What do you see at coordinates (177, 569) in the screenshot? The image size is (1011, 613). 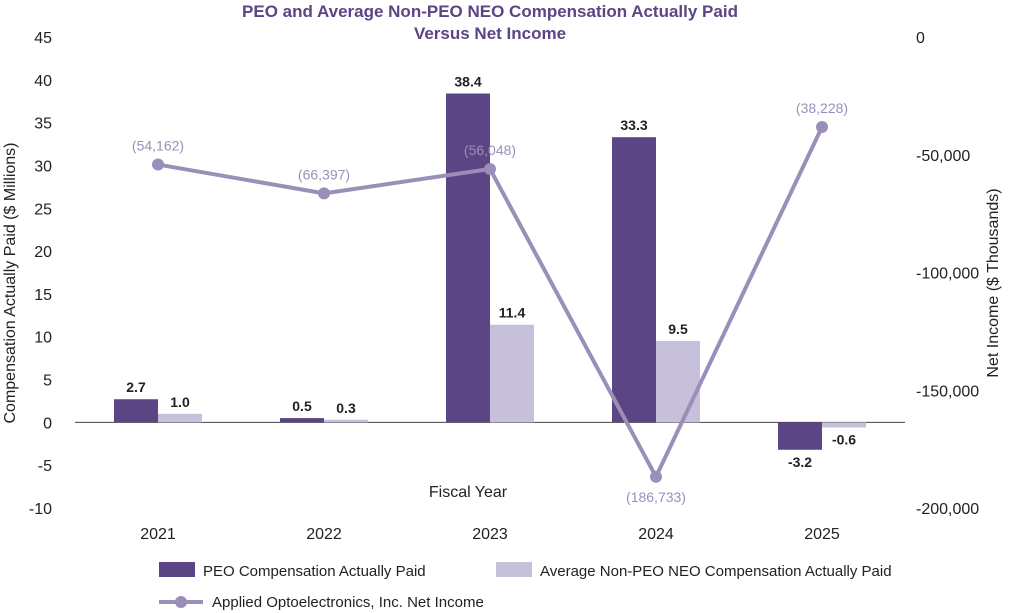 I see `legend-swatch-peo` at bounding box center [177, 569].